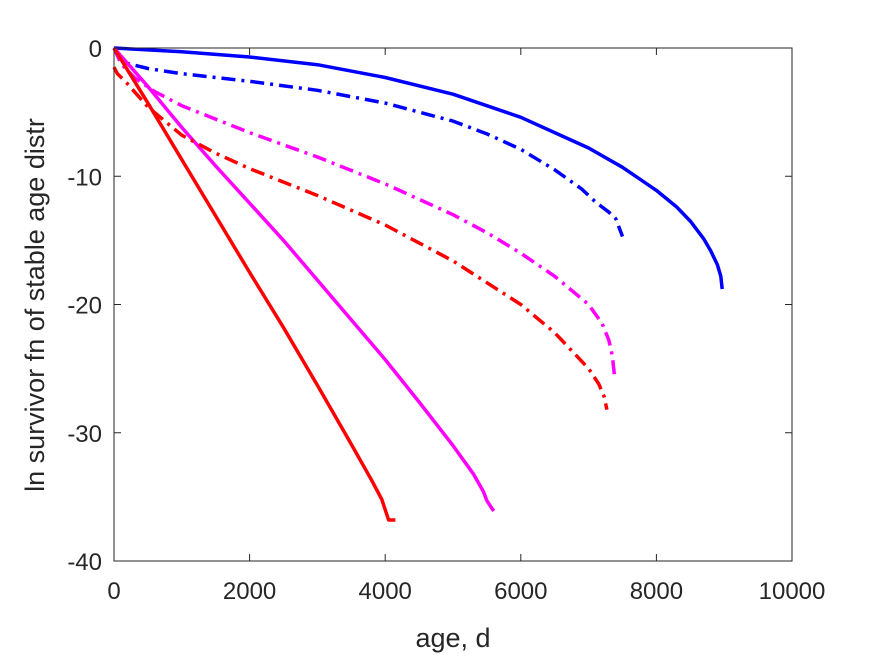  I want to click on x-tick-label: 10000, so click(792, 591).